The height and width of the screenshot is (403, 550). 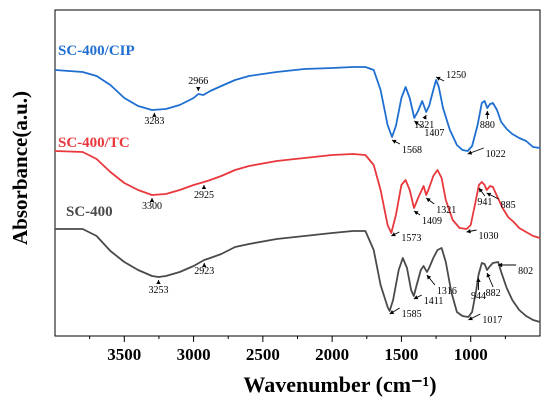 What do you see at coordinates (198, 81) in the screenshot?
I see `annotation-label-2966: 2966` at bounding box center [198, 81].